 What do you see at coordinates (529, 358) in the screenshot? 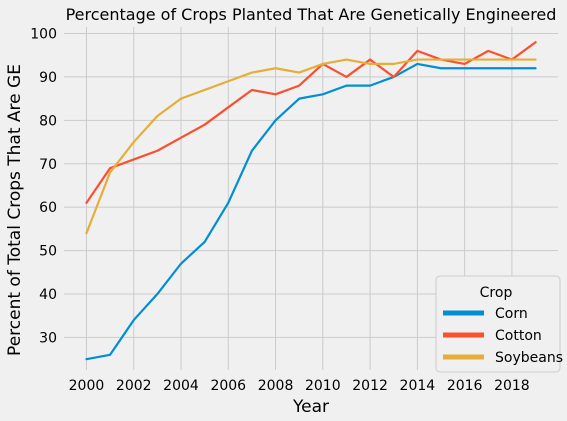
I see `legend-label-soybeans: Soybeans` at bounding box center [529, 358].